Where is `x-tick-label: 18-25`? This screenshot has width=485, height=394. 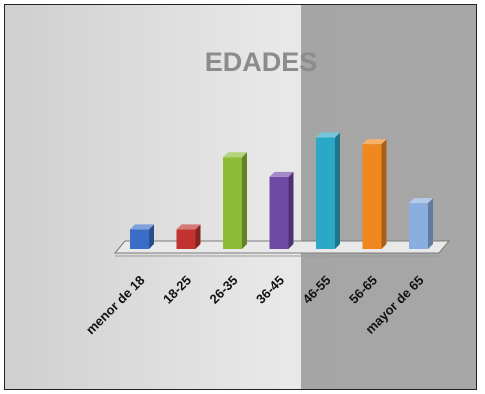 x-tick-label: 18-25 is located at coordinates (177, 290).